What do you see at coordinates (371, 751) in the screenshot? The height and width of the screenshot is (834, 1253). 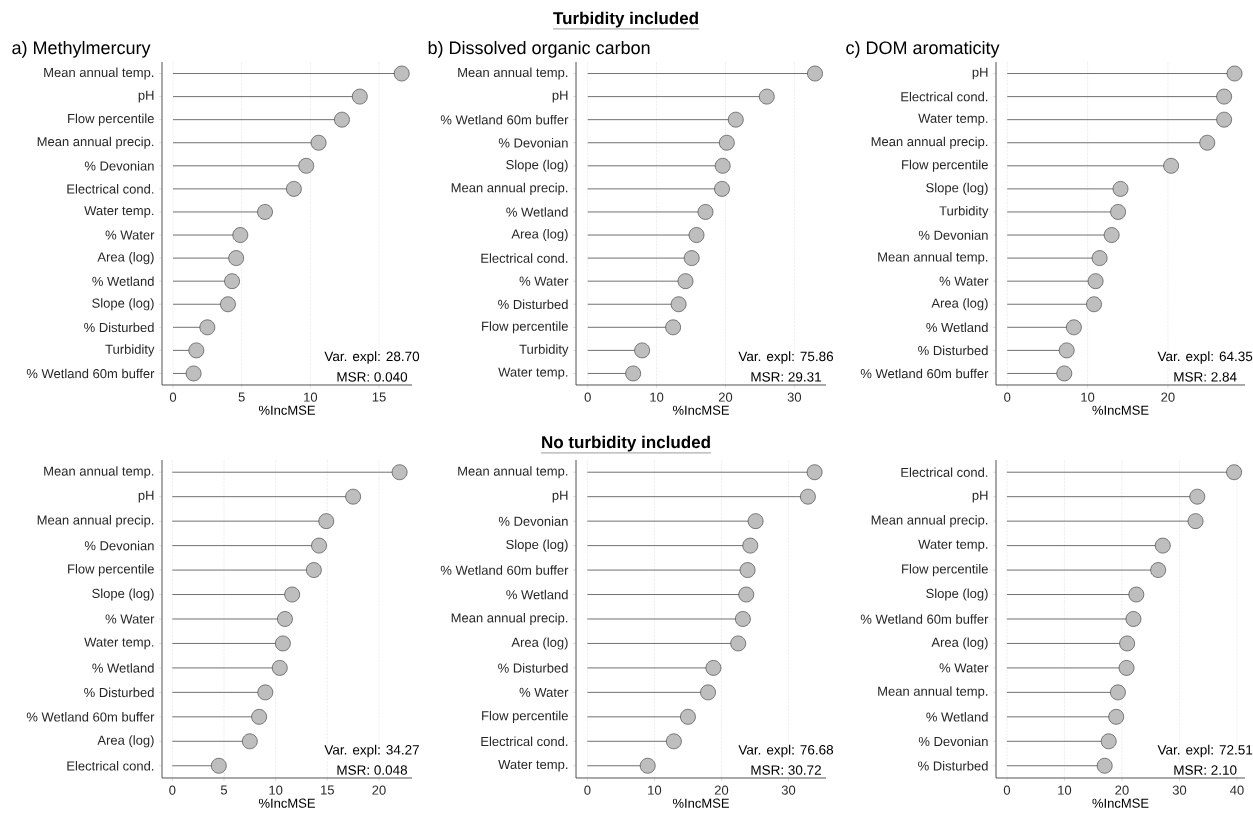 I see `annotation: Var. expl: 34.27` at bounding box center [371, 751].